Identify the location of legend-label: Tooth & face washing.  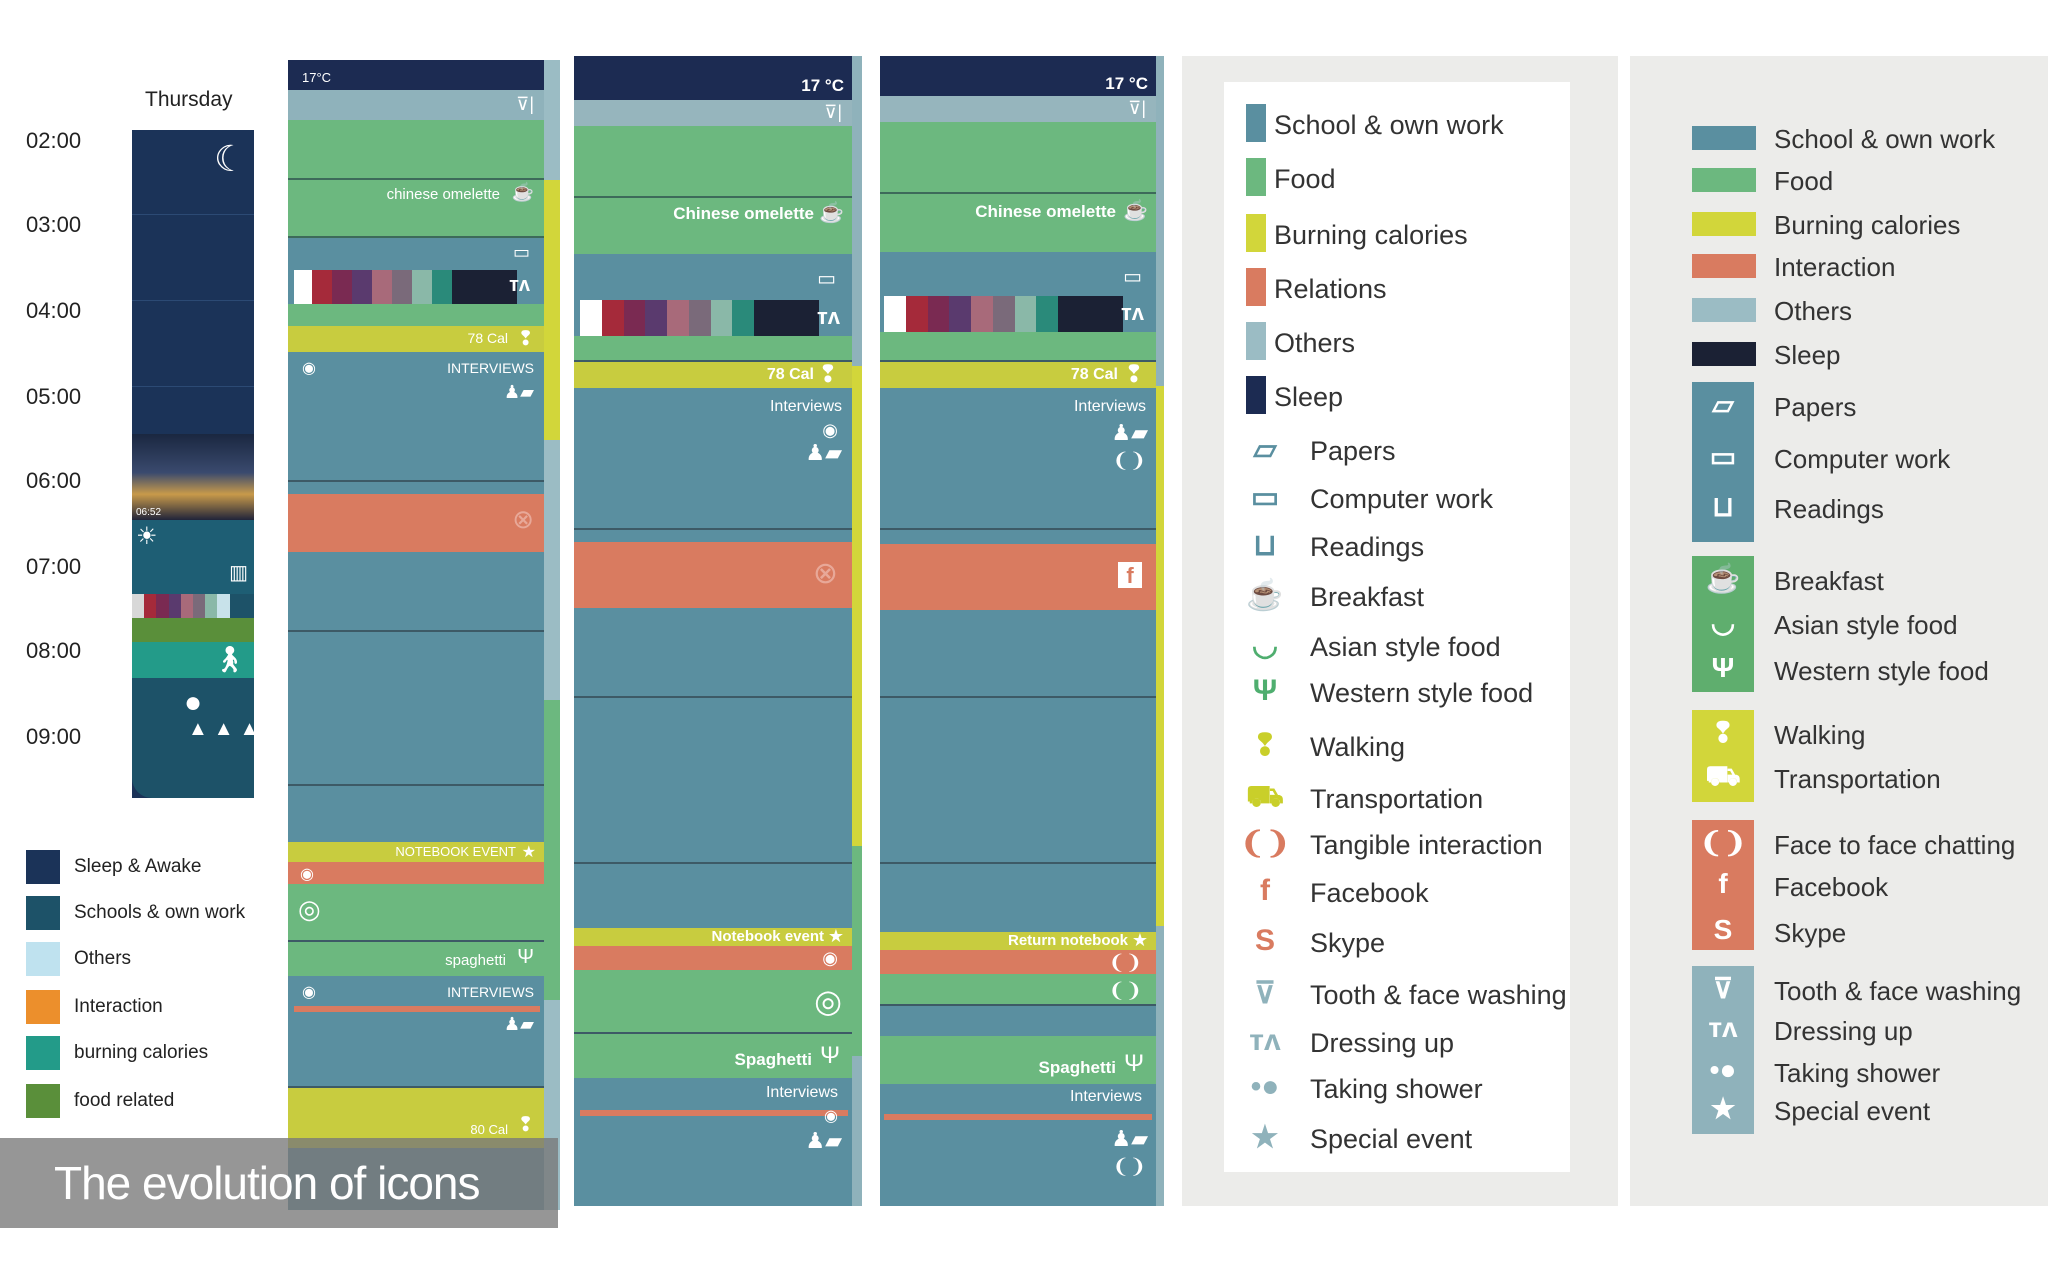
(1438, 995).